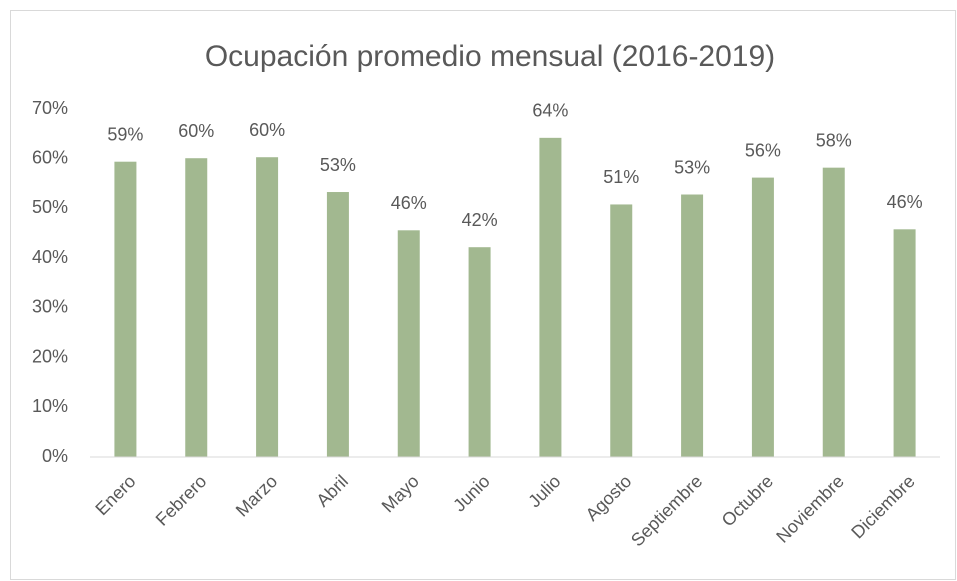 This screenshot has width=957, height=581. Describe the element at coordinates (125, 134) in the screenshot. I see `data-label: 59%` at that location.